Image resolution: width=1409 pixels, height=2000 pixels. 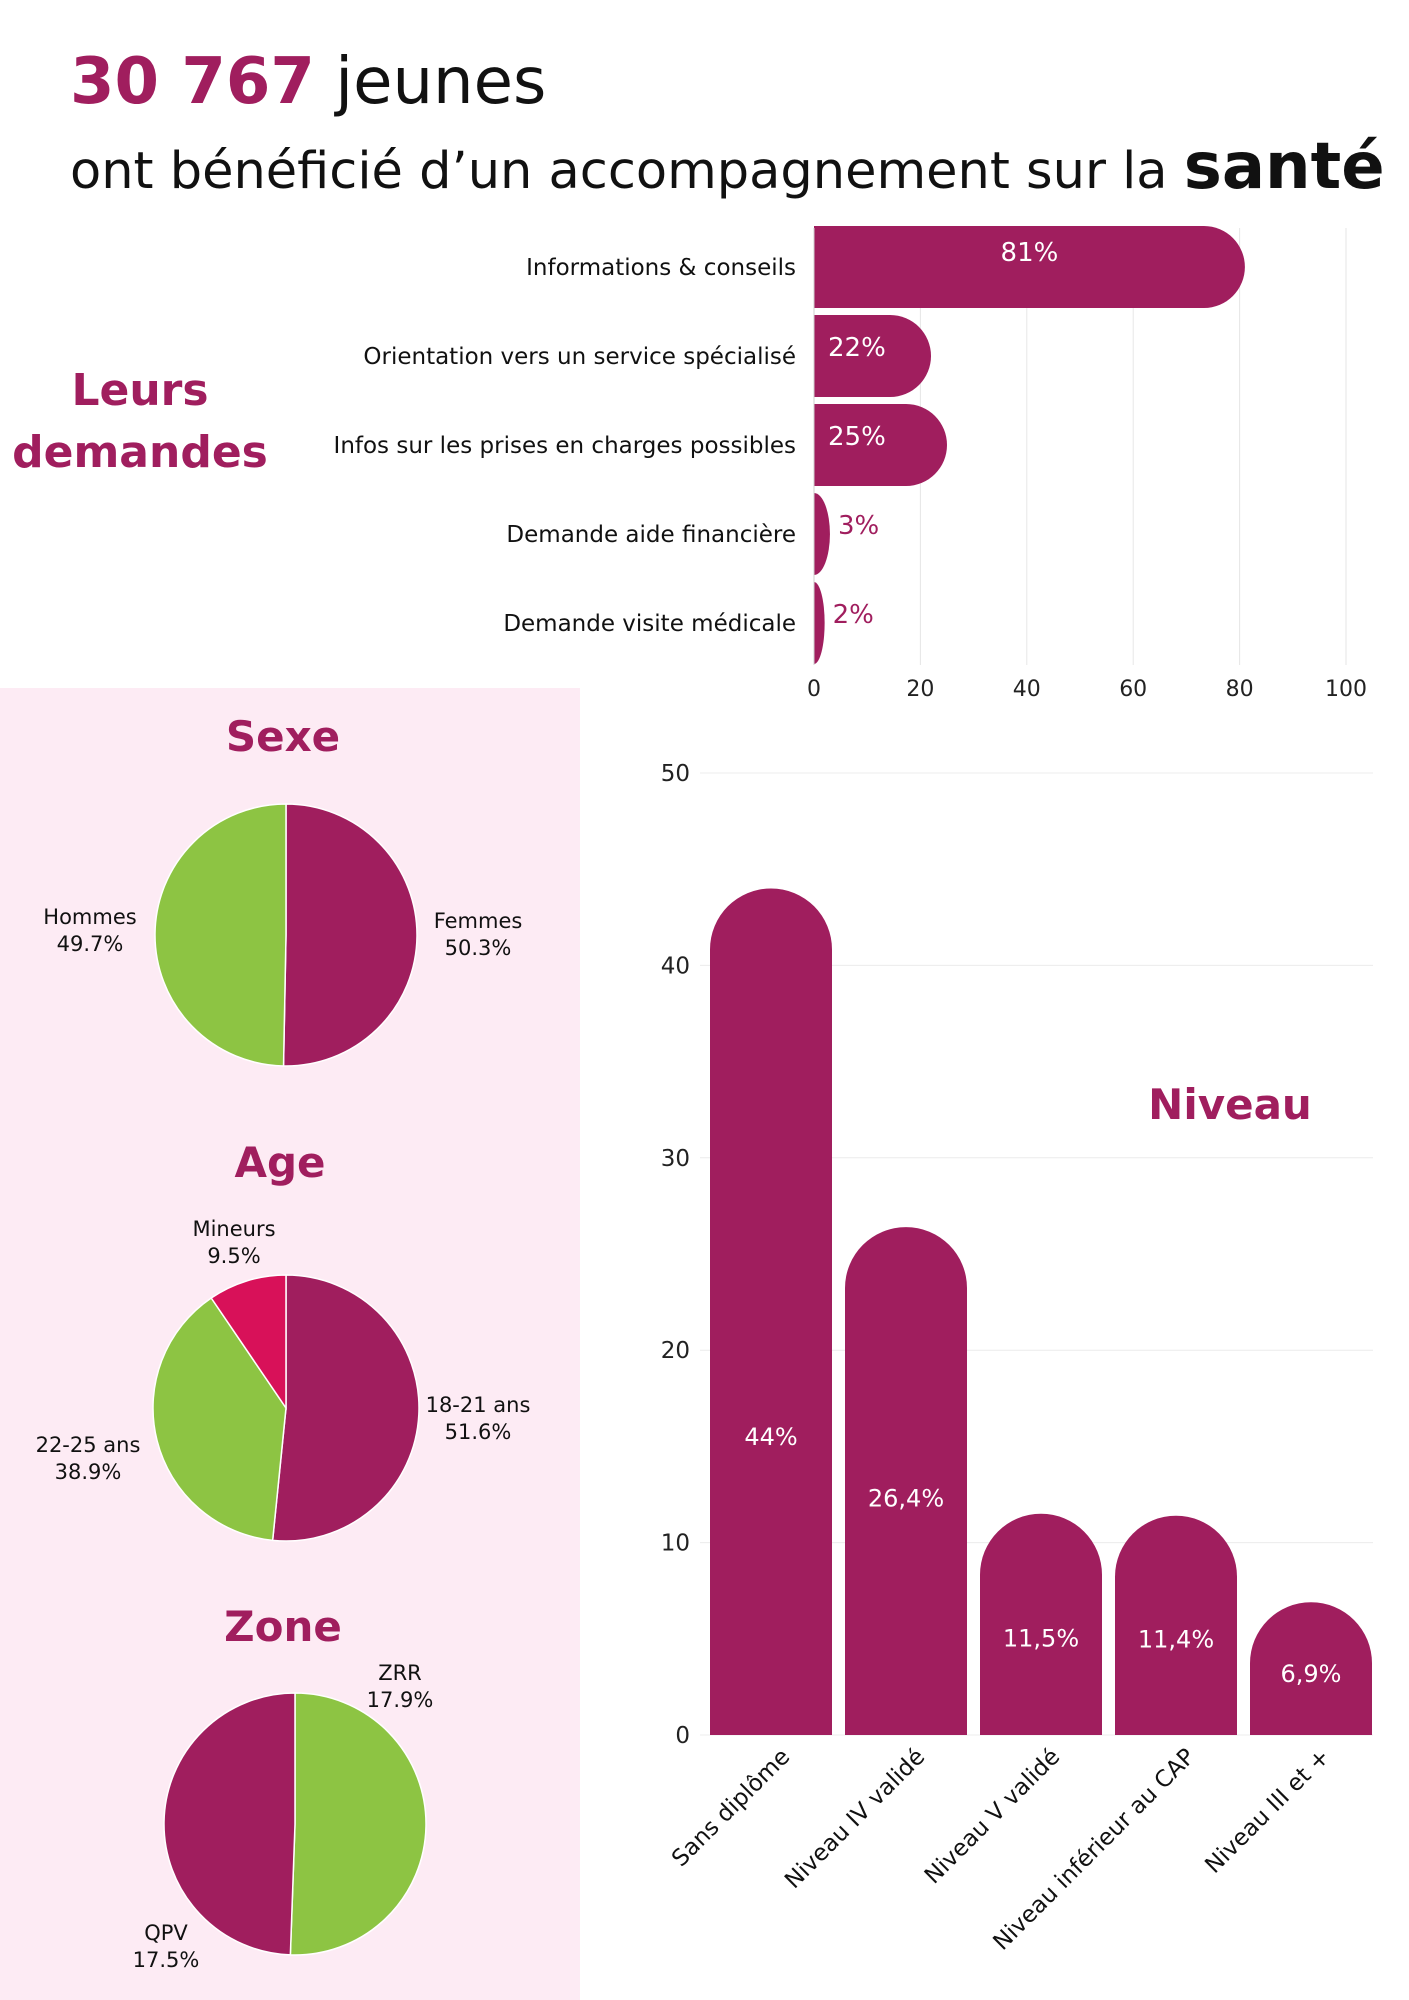 What do you see at coordinates (90, 944) in the screenshot?
I see `sexe-pie-value-label: 49.7%` at bounding box center [90, 944].